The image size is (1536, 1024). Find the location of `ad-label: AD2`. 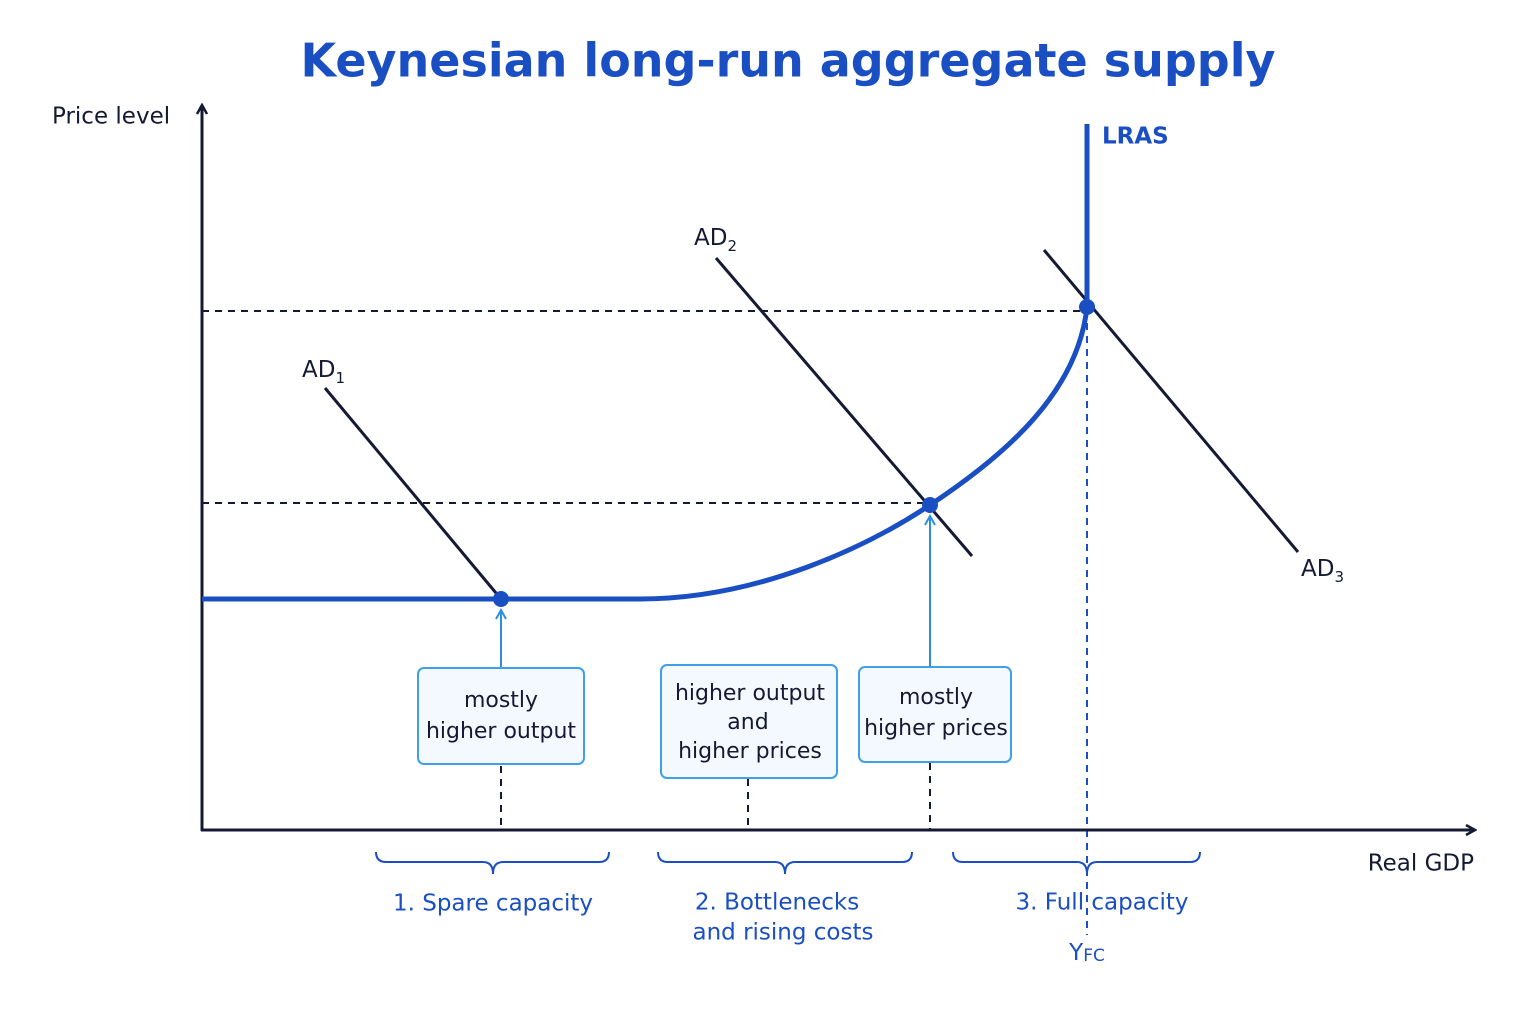

ad-label: AD2 is located at coordinates (715, 240).